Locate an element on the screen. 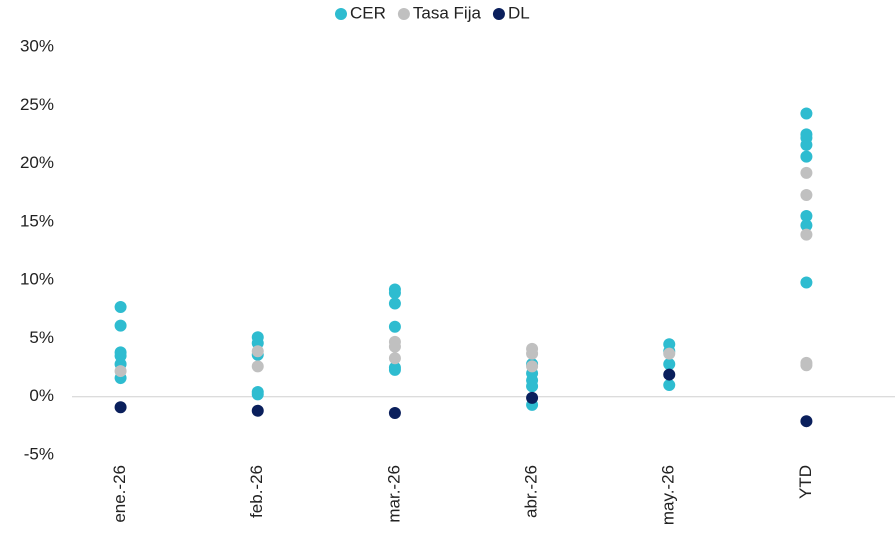  x-tick-label: feb.-26 is located at coordinates (256, 491).